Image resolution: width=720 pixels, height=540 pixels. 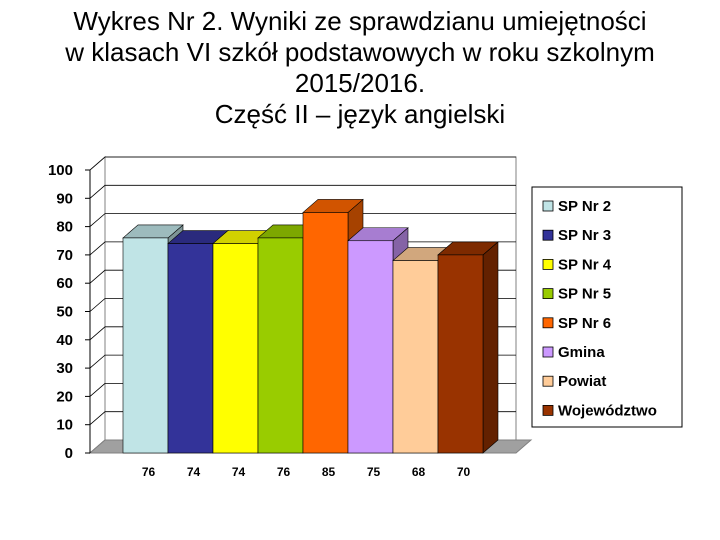 I want to click on y-tick-label-20: 20, so click(x=64, y=396).